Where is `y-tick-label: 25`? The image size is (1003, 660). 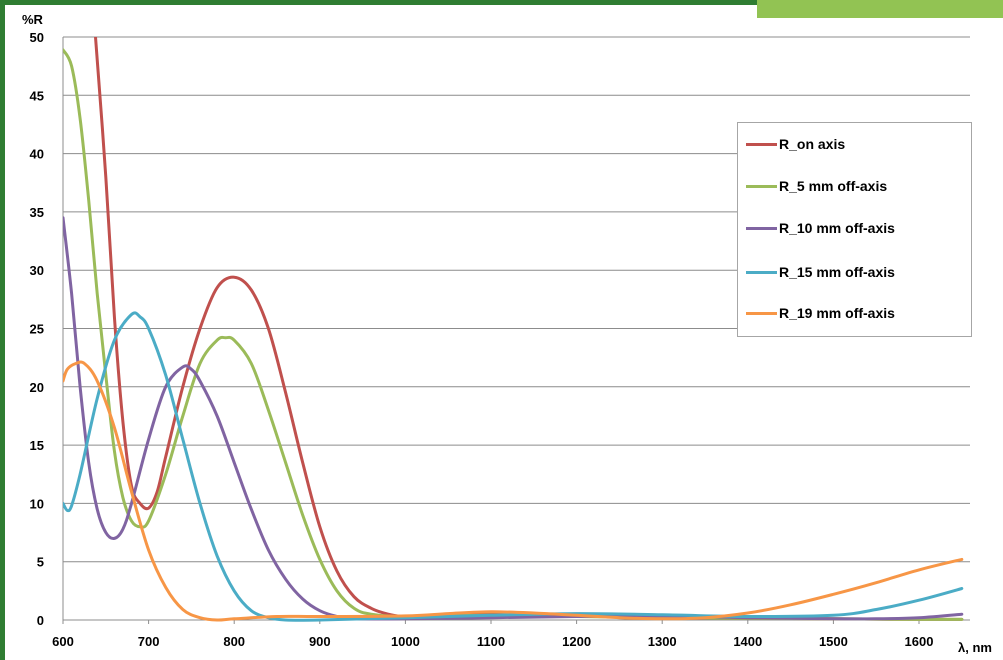 y-tick-label: 25 is located at coordinates (37, 329).